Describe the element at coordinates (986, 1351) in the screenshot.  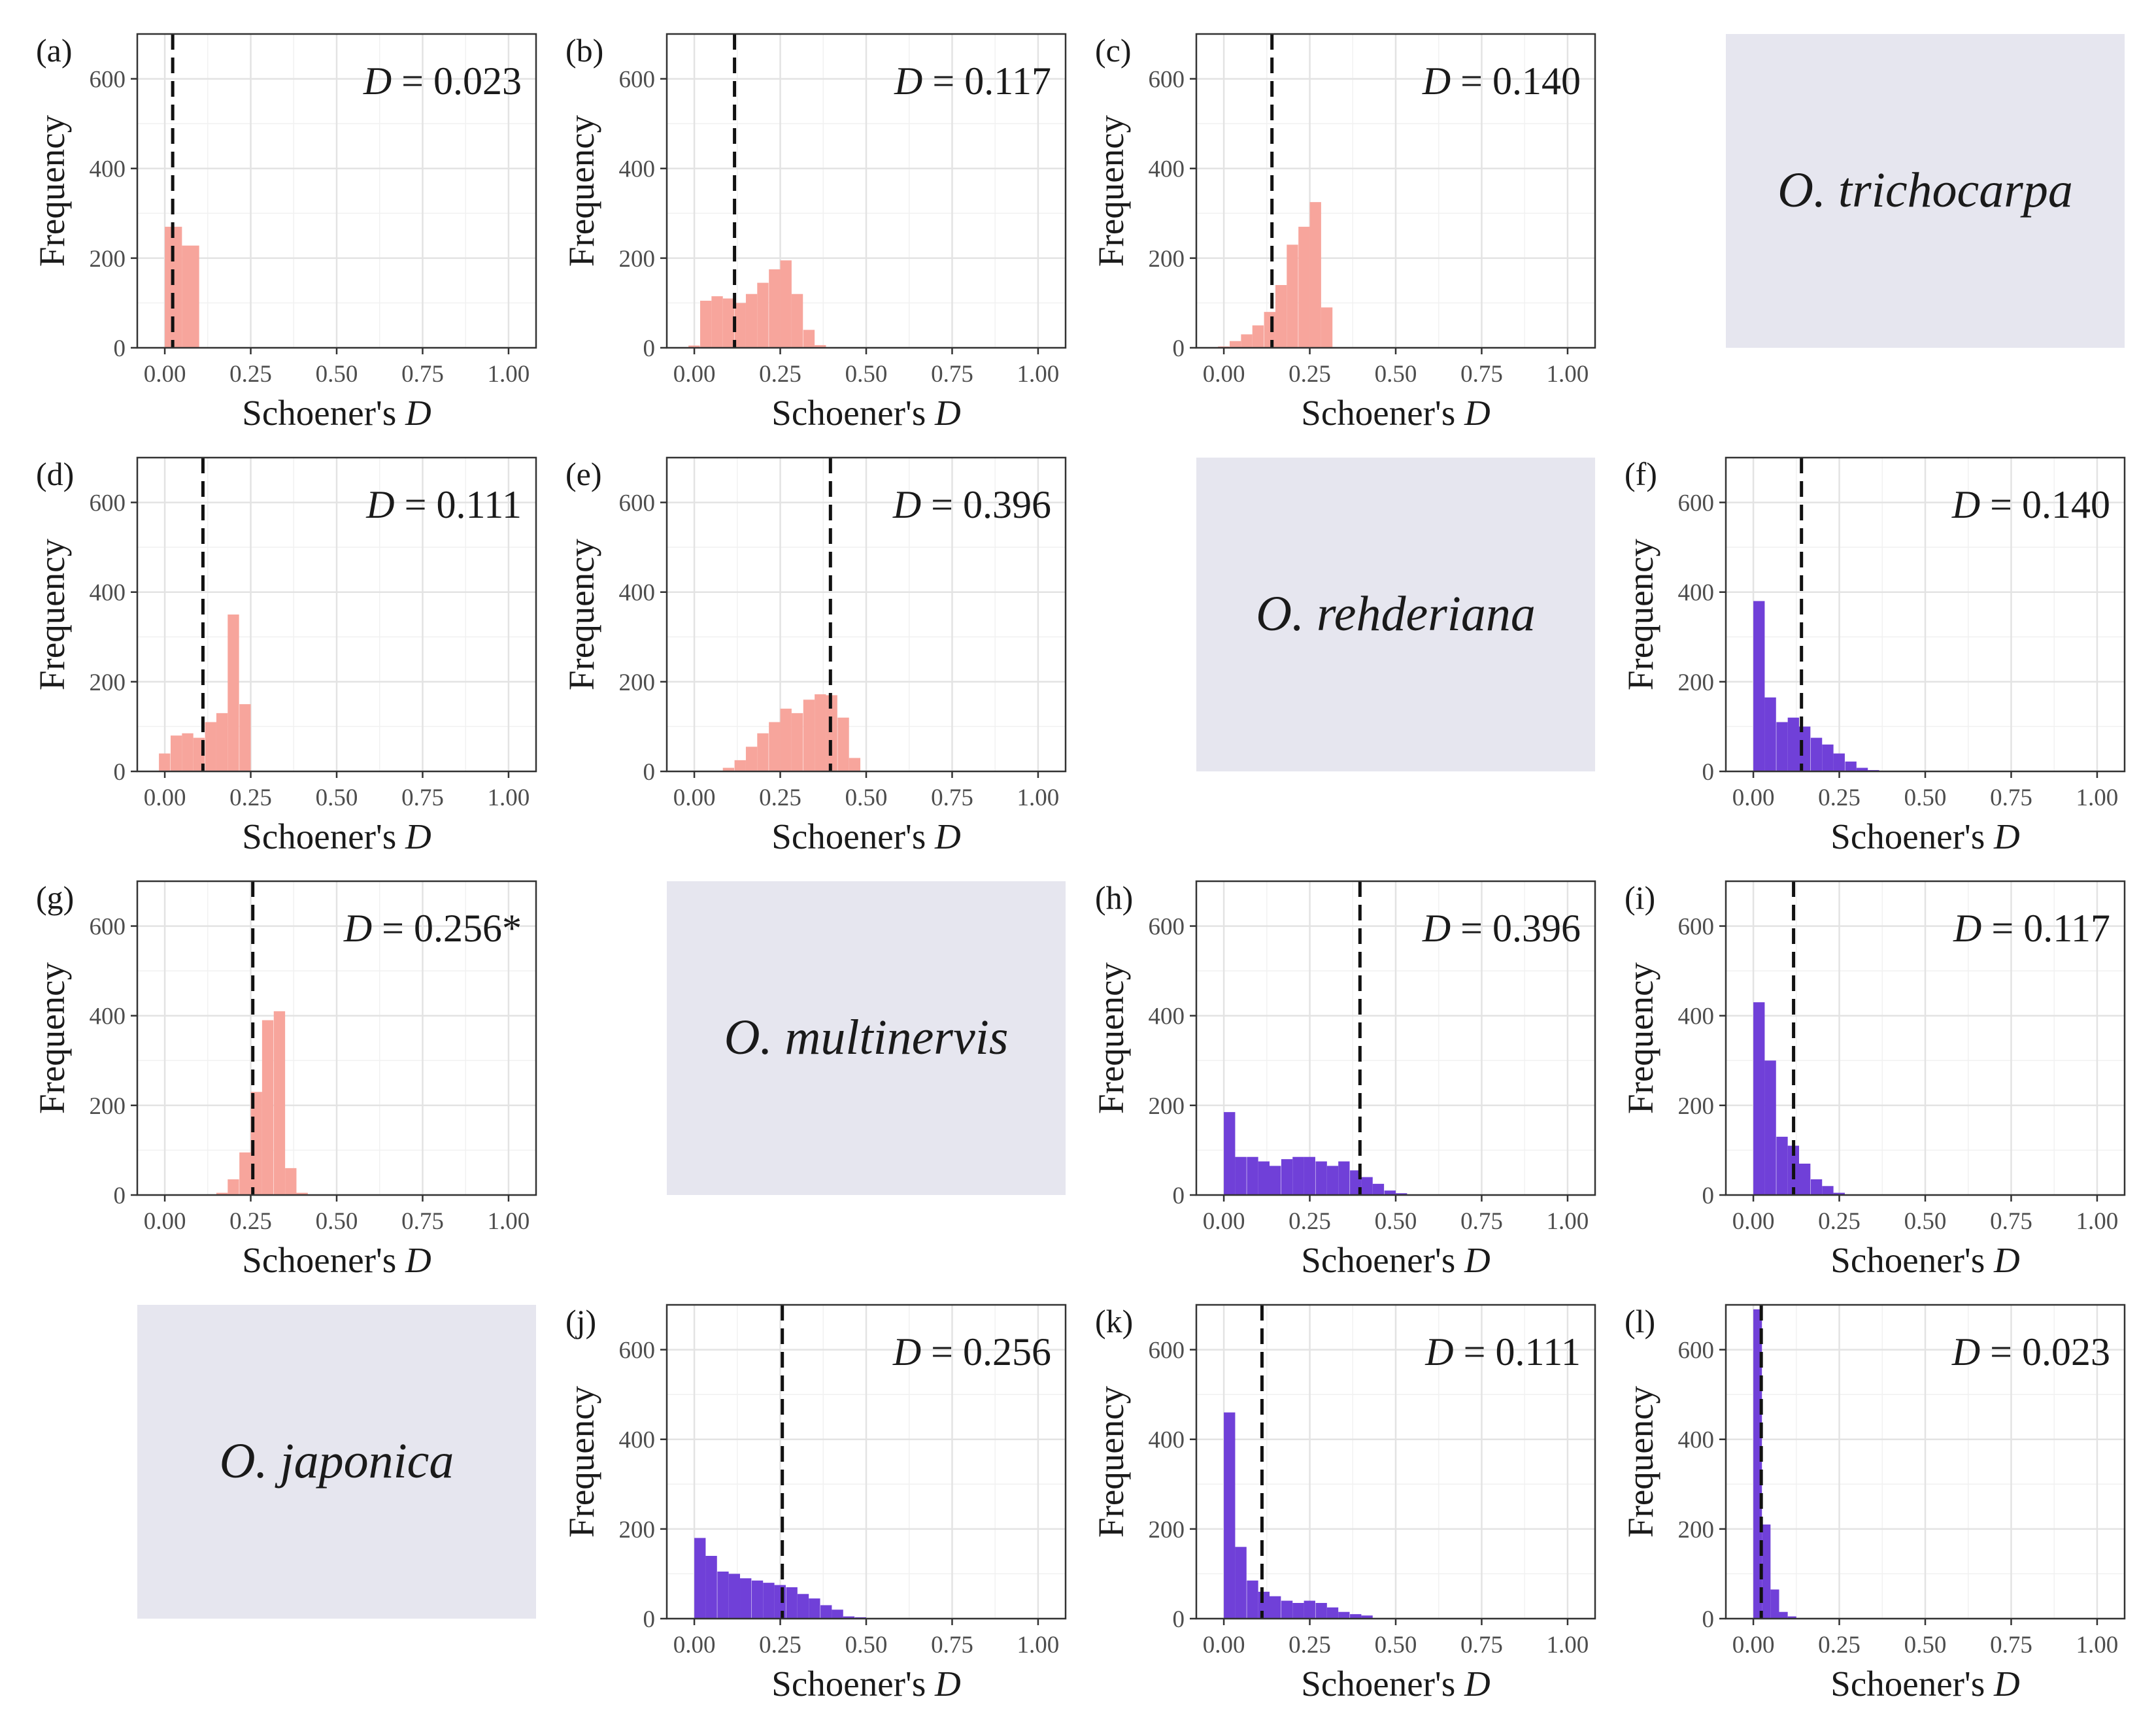
I see `d-value: = 0.256` at that location.